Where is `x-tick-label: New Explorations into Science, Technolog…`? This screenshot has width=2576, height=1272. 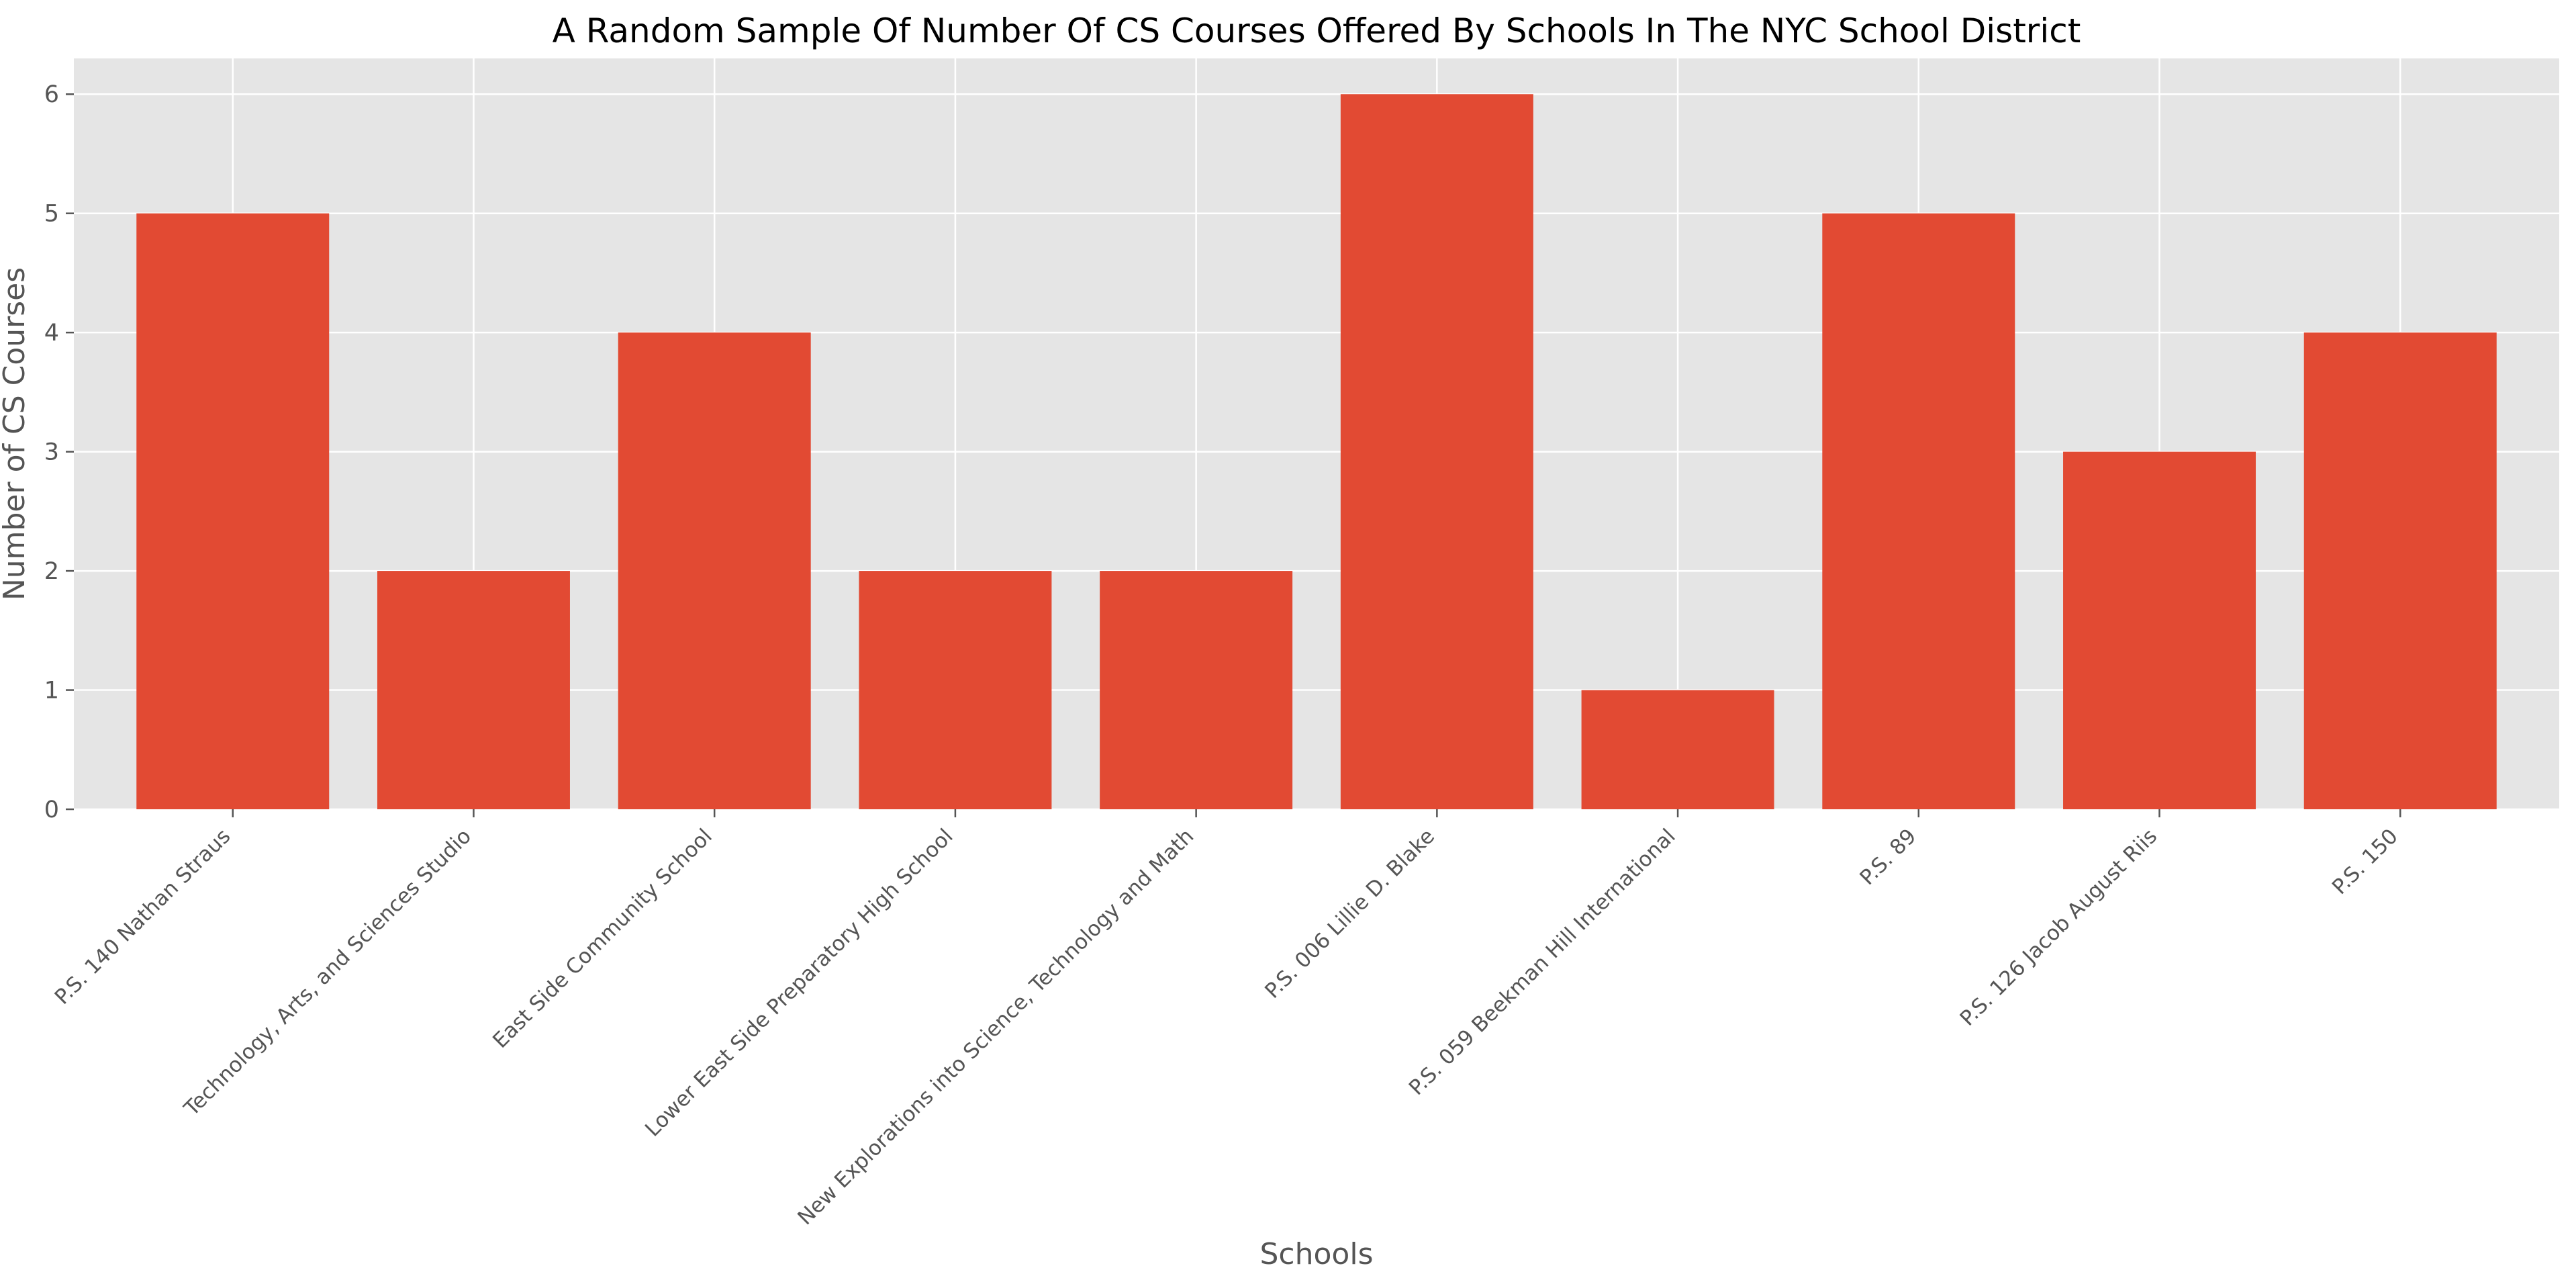 x-tick-label: New Explorations into Science, Technolog… is located at coordinates (995, 1027).